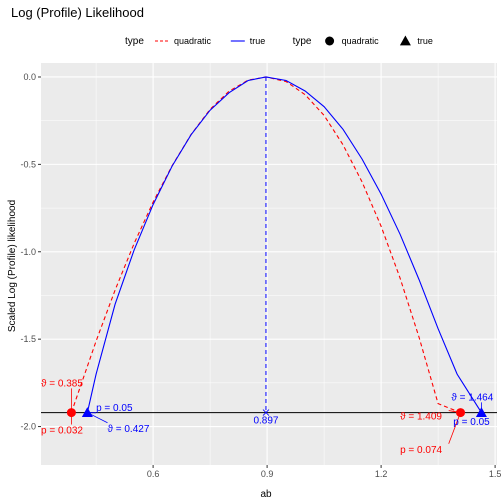 The height and width of the screenshot is (504, 504). What do you see at coordinates (265, 421) in the screenshot?
I see `mle-label: 0.897` at bounding box center [265, 421].